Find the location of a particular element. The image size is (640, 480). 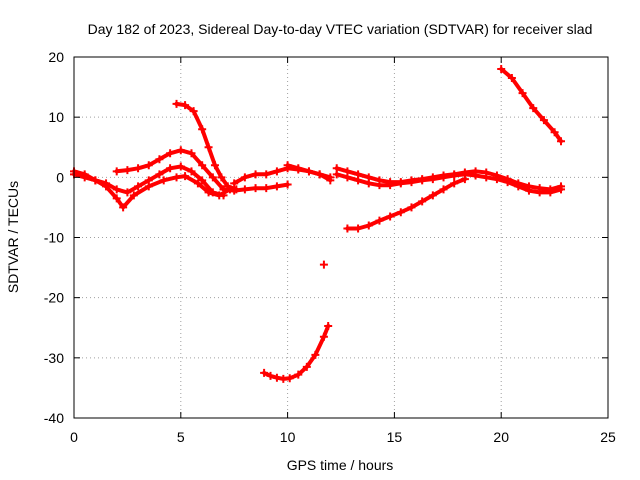

x-tick-label: 5 is located at coordinates (181, 437).